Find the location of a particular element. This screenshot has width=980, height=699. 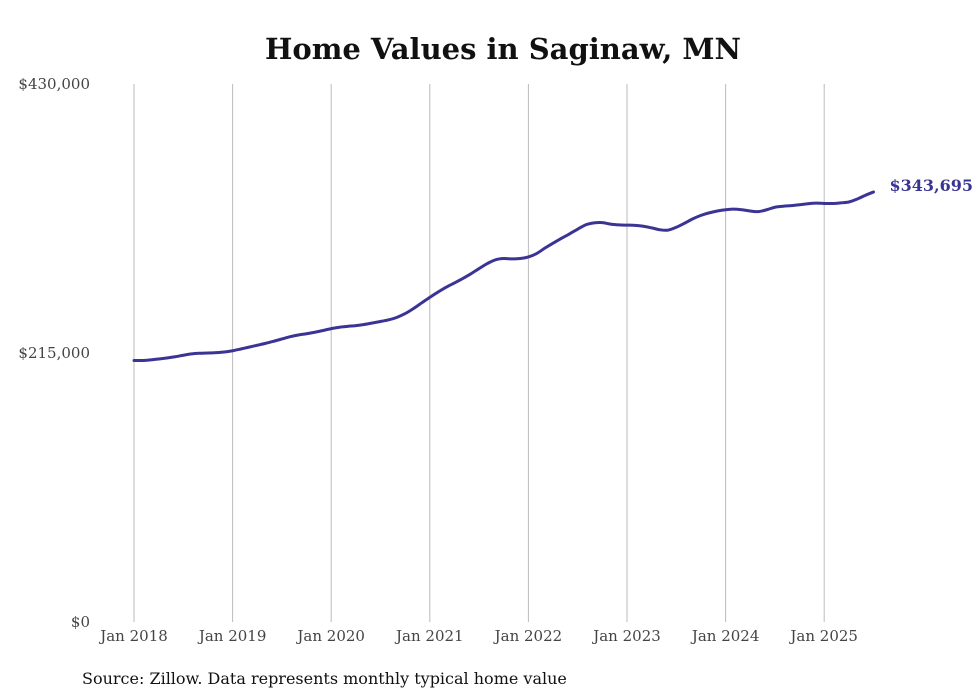

end-value-label: $343,695 is located at coordinates (932, 185).